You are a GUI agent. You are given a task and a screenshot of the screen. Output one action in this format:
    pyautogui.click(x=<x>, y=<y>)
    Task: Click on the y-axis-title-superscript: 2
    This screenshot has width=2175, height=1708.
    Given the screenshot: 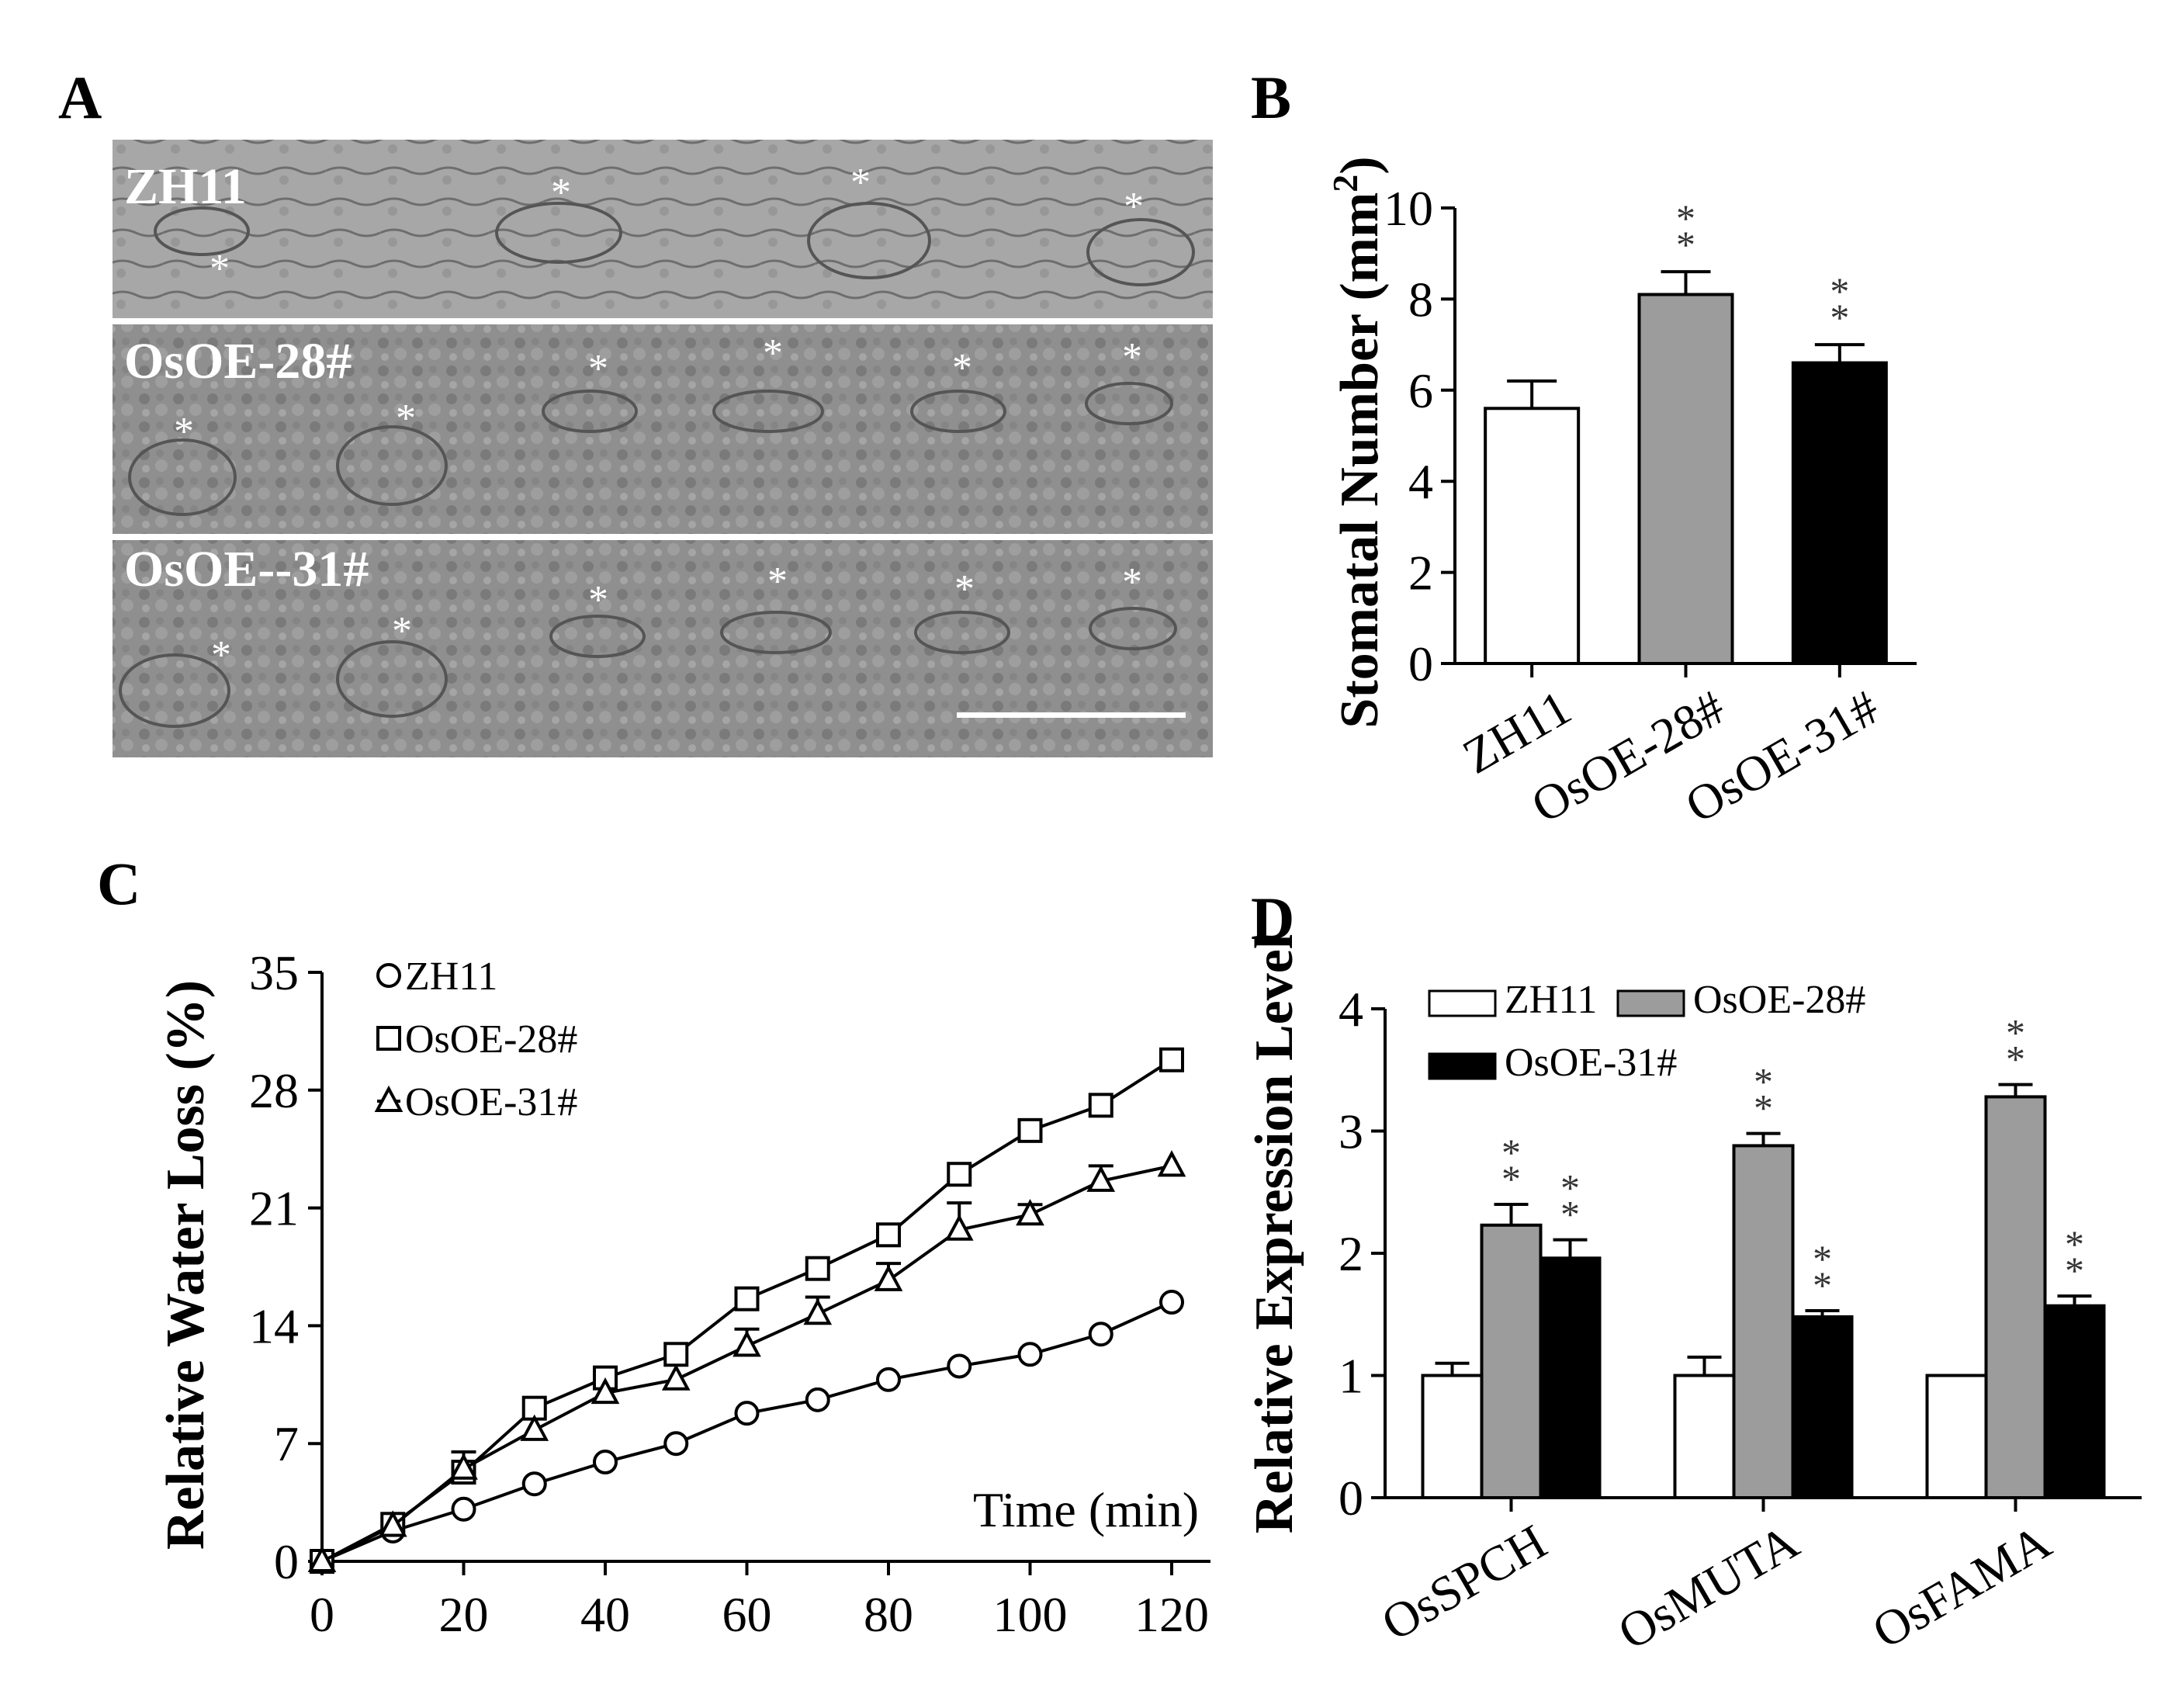 What is the action you would take?
    pyautogui.click(x=1345, y=183)
    